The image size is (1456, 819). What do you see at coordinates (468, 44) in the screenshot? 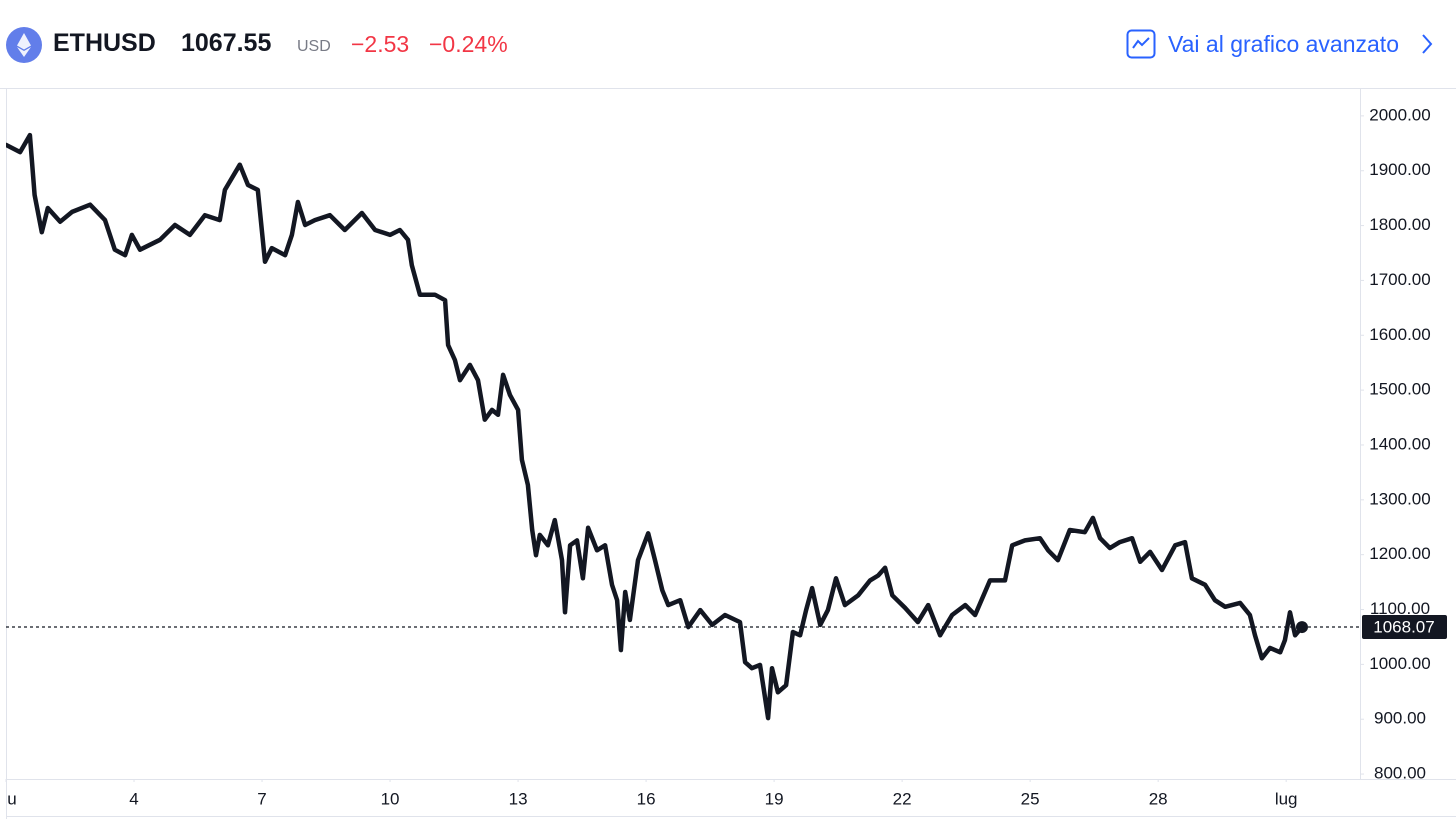
I see `change-percent: −0.24%` at bounding box center [468, 44].